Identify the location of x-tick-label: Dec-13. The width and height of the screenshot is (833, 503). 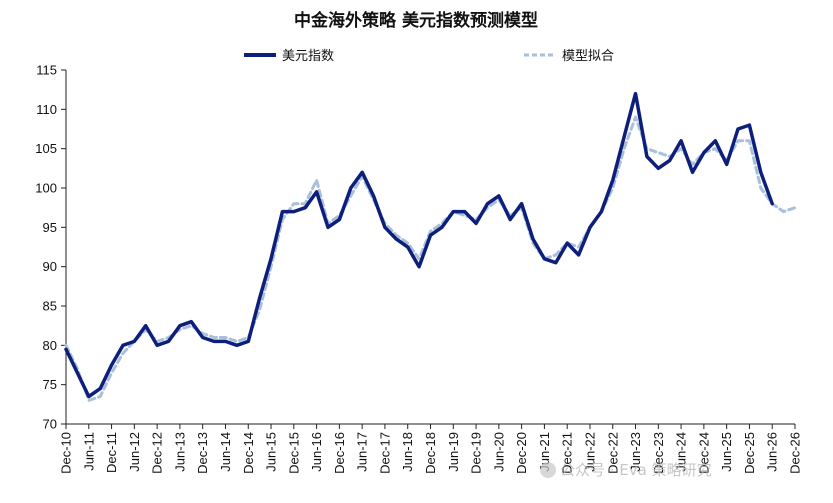
(202, 453).